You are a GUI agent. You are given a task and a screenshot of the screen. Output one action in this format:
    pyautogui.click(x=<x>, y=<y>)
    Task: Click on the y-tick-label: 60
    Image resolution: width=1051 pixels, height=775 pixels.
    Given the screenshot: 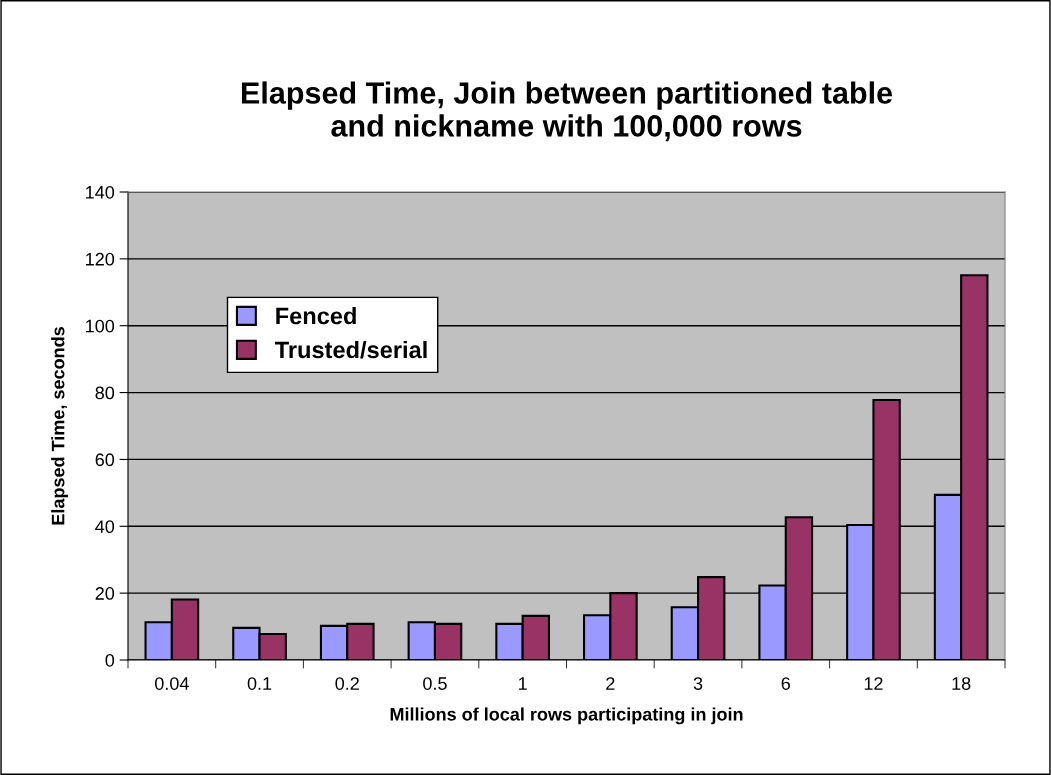 What is the action you would take?
    pyautogui.click(x=105, y=460)
    